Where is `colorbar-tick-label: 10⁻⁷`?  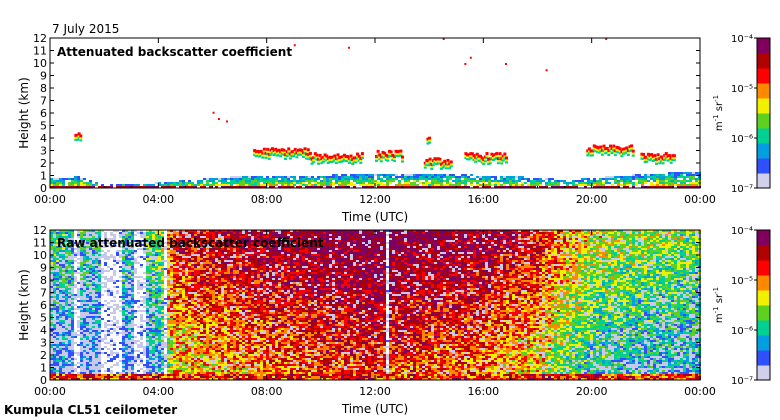
colorbar-tick-label: 10⁻⁷ is located at coordinates (742, 189).